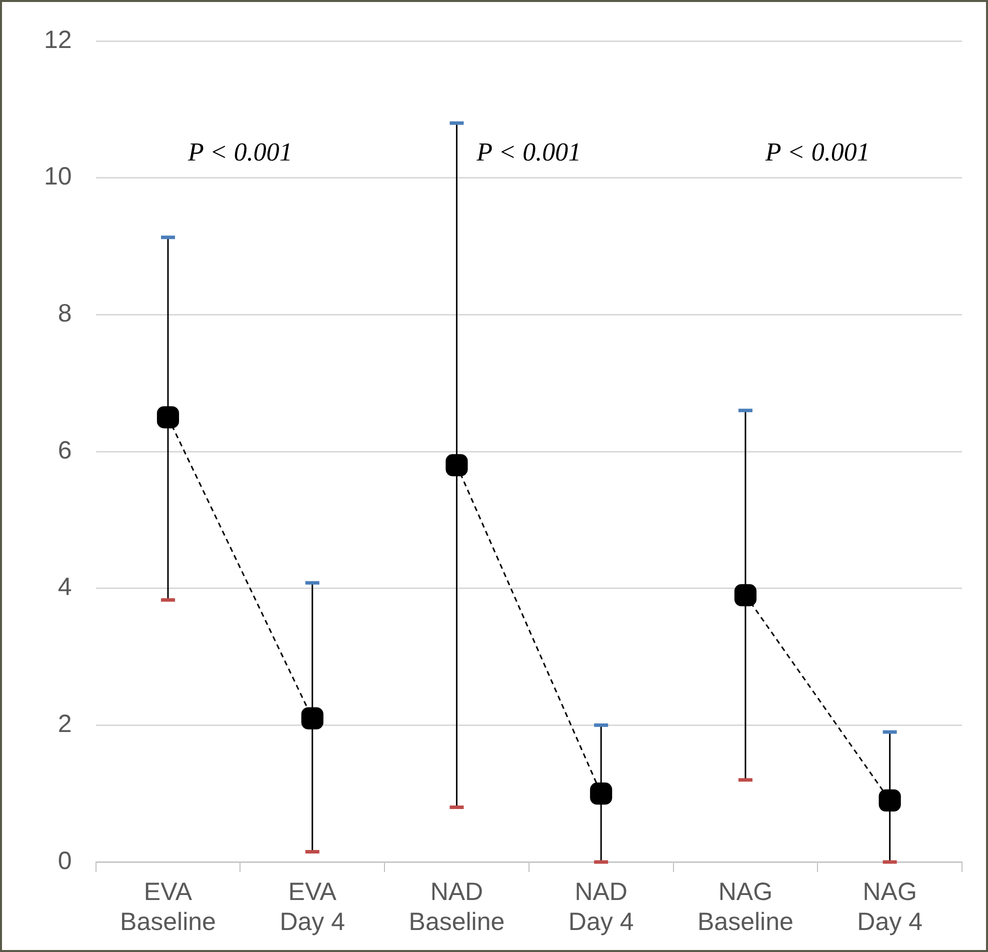 The width and height of the screenshot is (988, 952). Describe the element at coordinates (601, 907) in the screenshot. I see `x-tick-label: NAD Day 4` at that location.